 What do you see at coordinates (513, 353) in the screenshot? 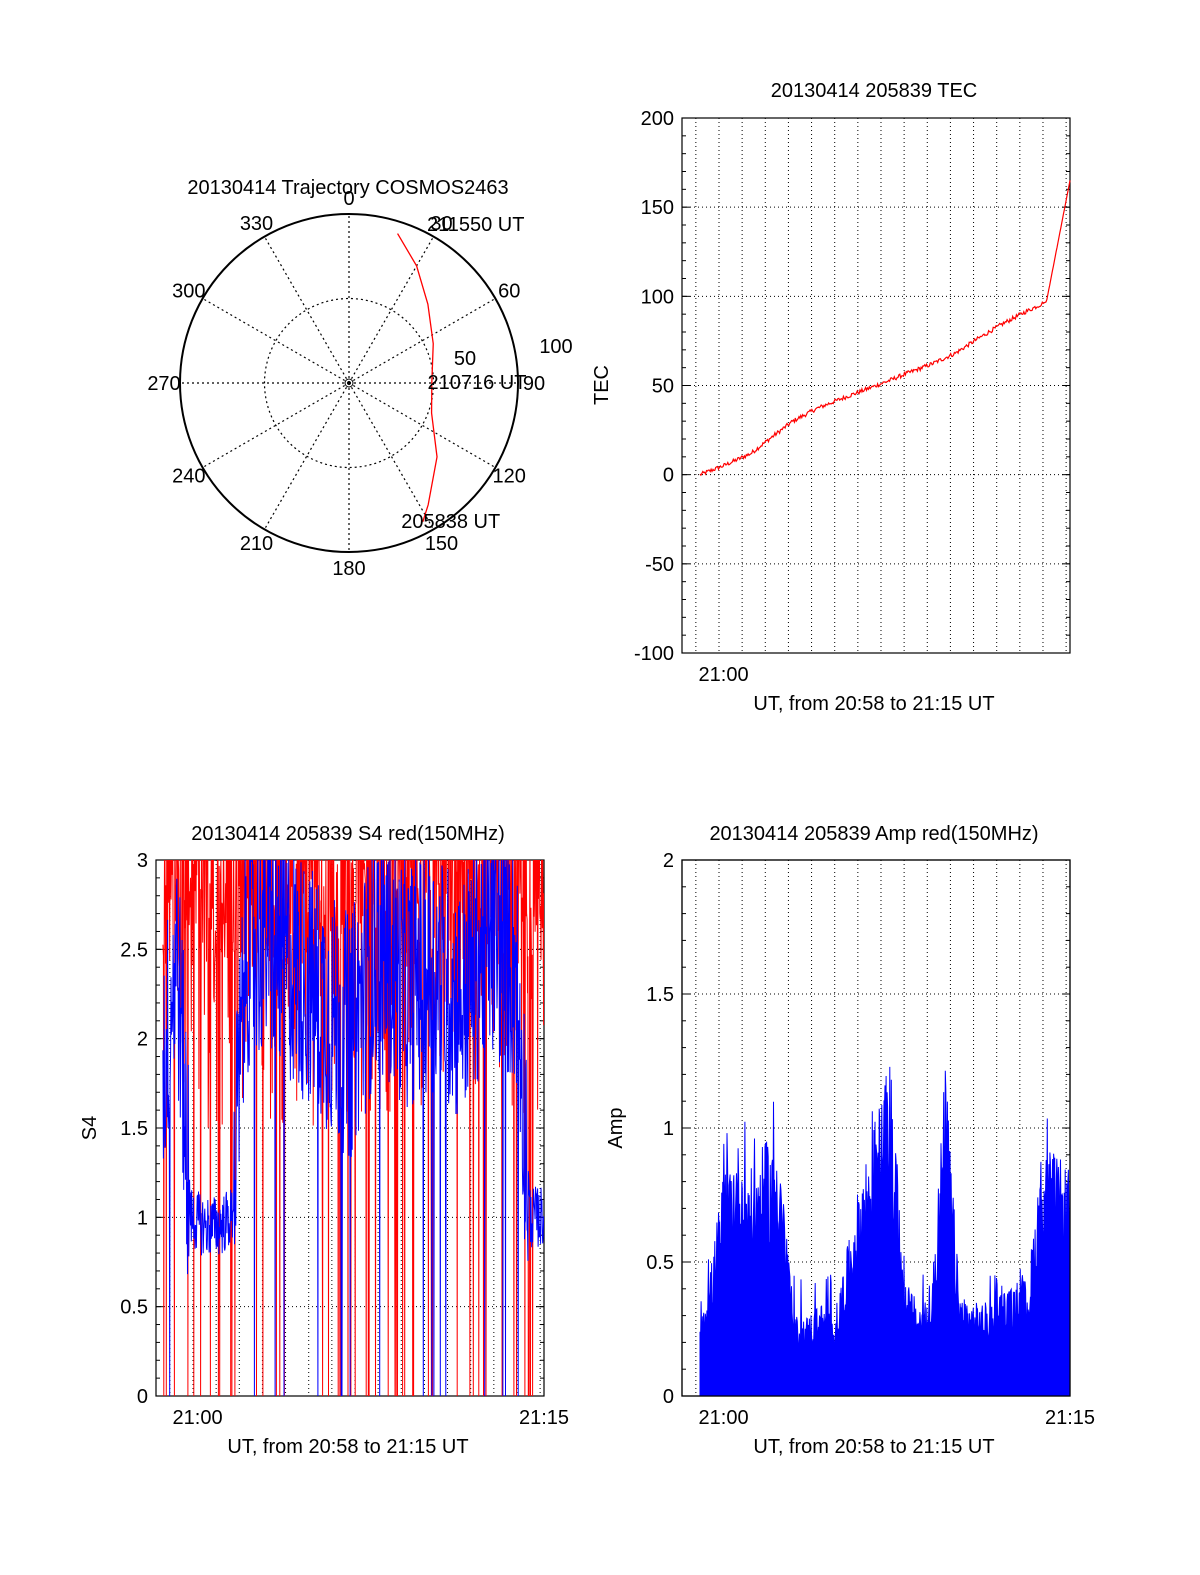
I see `polar-radius-labels: 50 100` at bounding box center [513, 353].